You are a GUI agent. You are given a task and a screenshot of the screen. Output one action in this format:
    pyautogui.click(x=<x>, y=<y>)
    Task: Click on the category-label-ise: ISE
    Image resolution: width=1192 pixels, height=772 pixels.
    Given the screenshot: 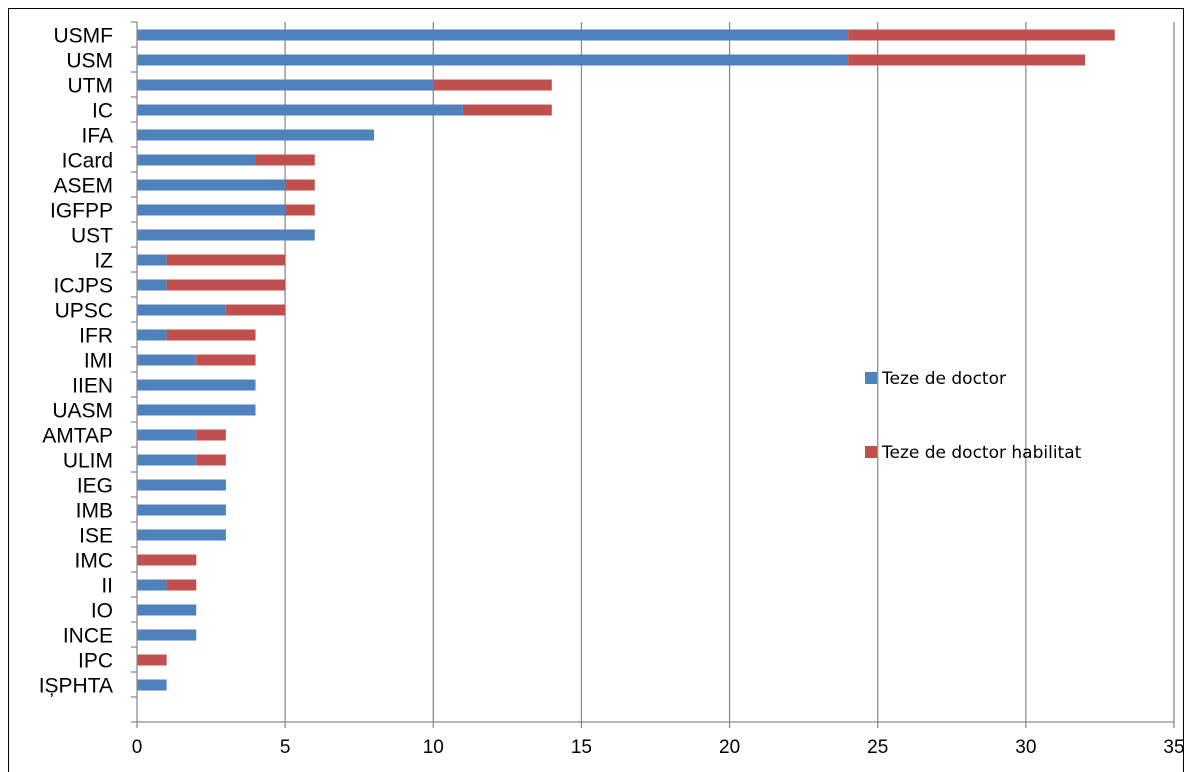 What is the action you would take?
    pyautogui.click(x=96, y=536)
    